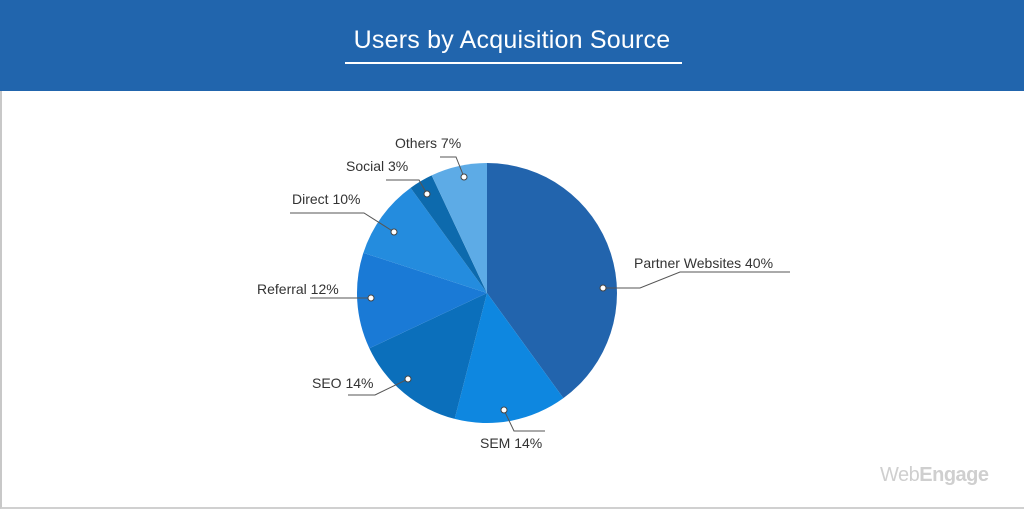 The image size is (1024, 509). I want to click on slice-label: Partner Websites 40%, so click(703, 263).